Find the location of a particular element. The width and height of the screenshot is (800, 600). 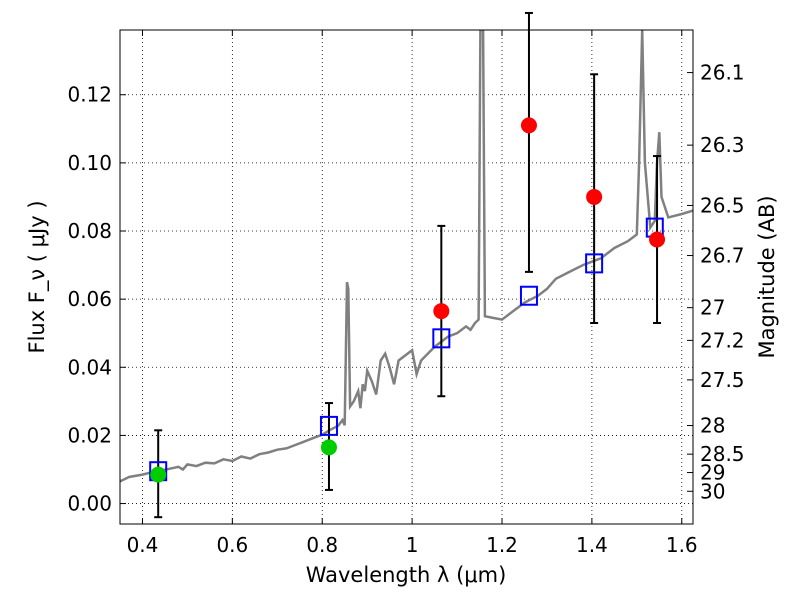

x-tick-label: 0.8 is located at coordinates (322, 545).